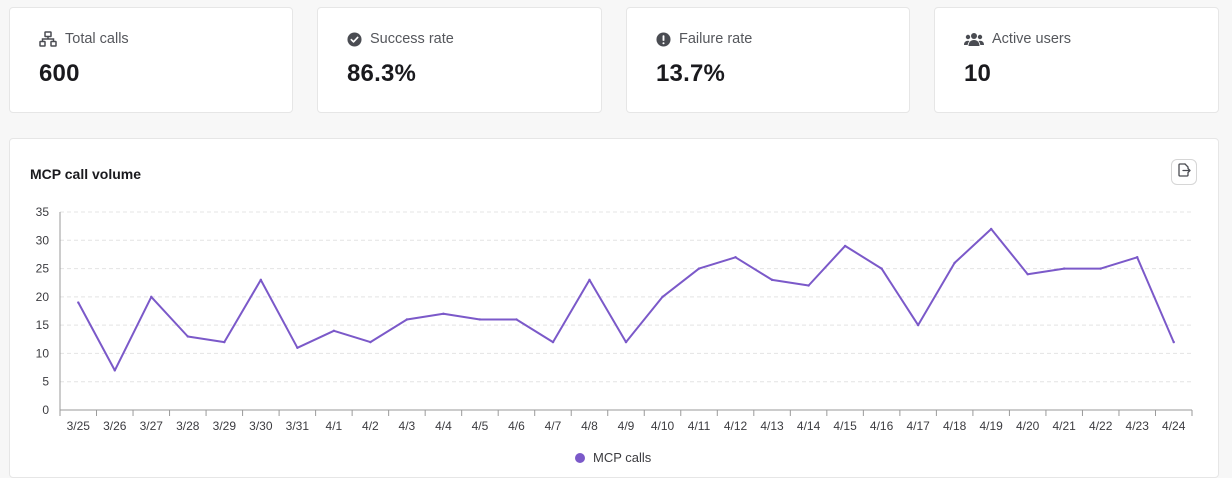  What do you see at coordinates (43, 325) in the screenshot?
I see `y-tick-label: 15` at bounding box center [43, 325].